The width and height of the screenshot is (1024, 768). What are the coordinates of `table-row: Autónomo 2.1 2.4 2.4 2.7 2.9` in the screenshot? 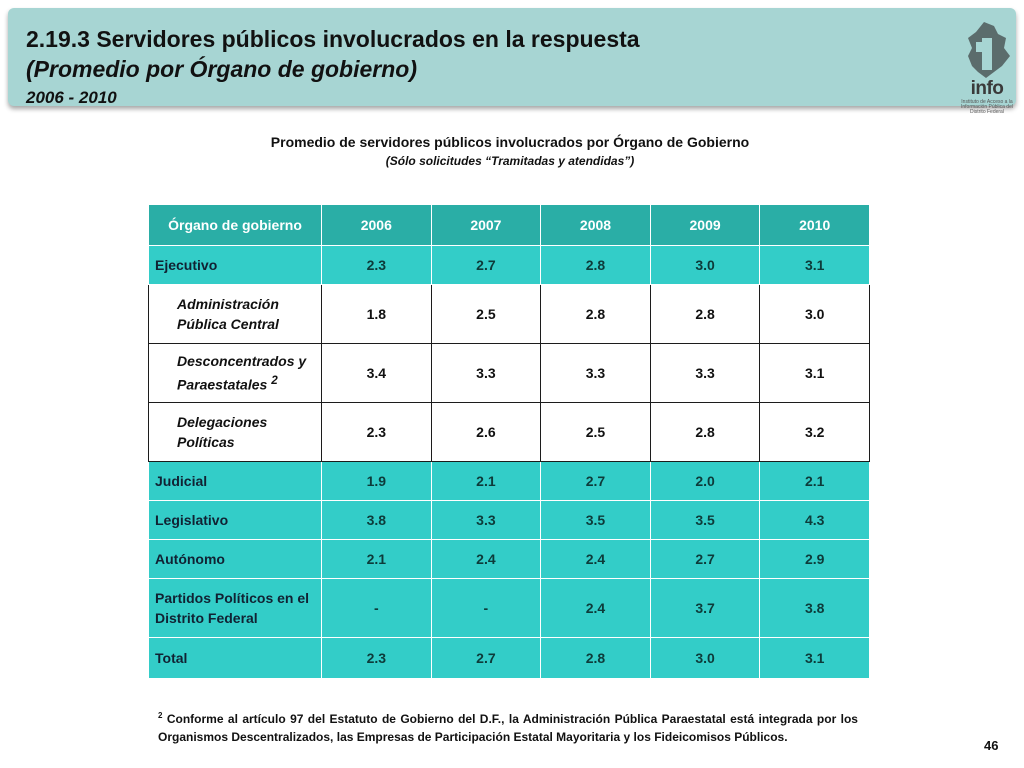 It's located at (509, 559).